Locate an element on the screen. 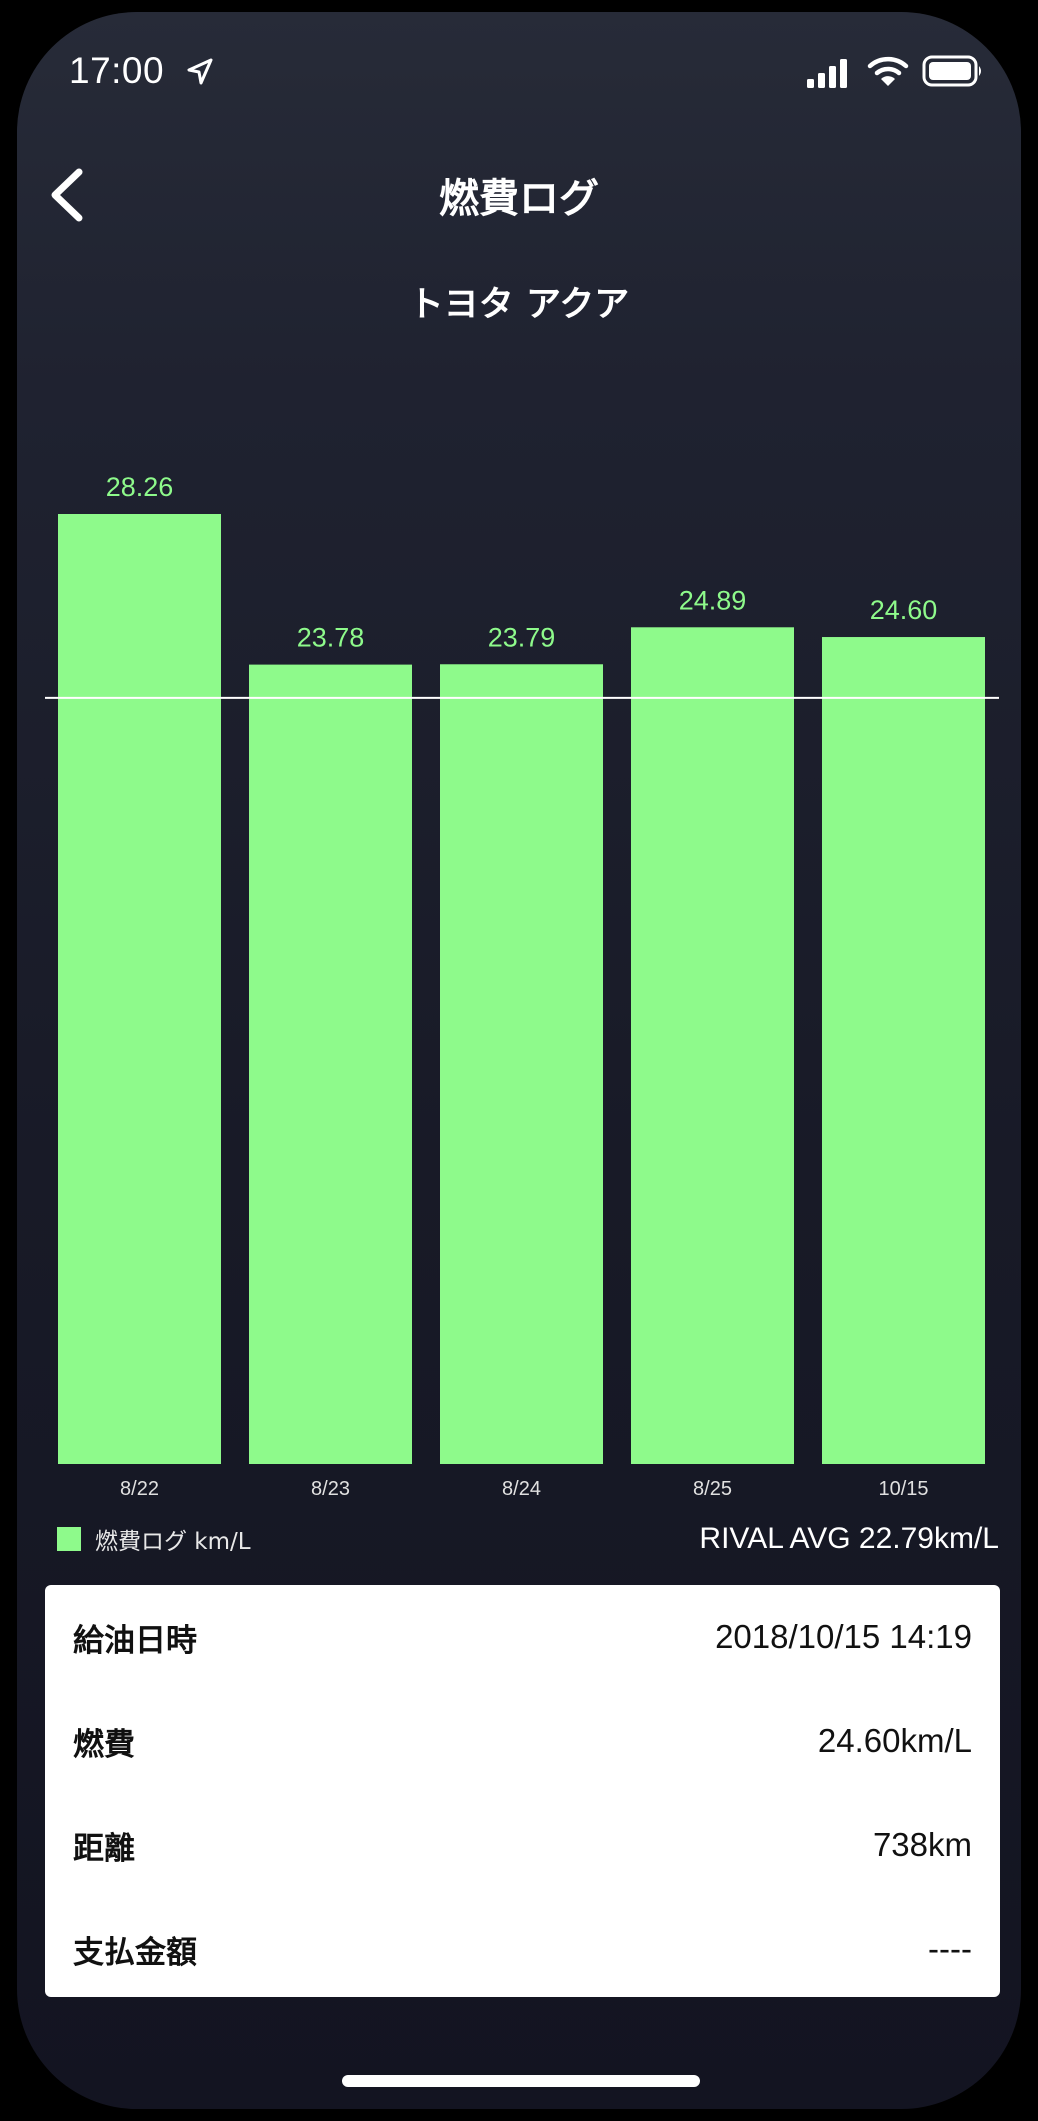 This screenshot has width=1038, height=2121. detail-label: 距離 is located at coordinates (104, 1848).